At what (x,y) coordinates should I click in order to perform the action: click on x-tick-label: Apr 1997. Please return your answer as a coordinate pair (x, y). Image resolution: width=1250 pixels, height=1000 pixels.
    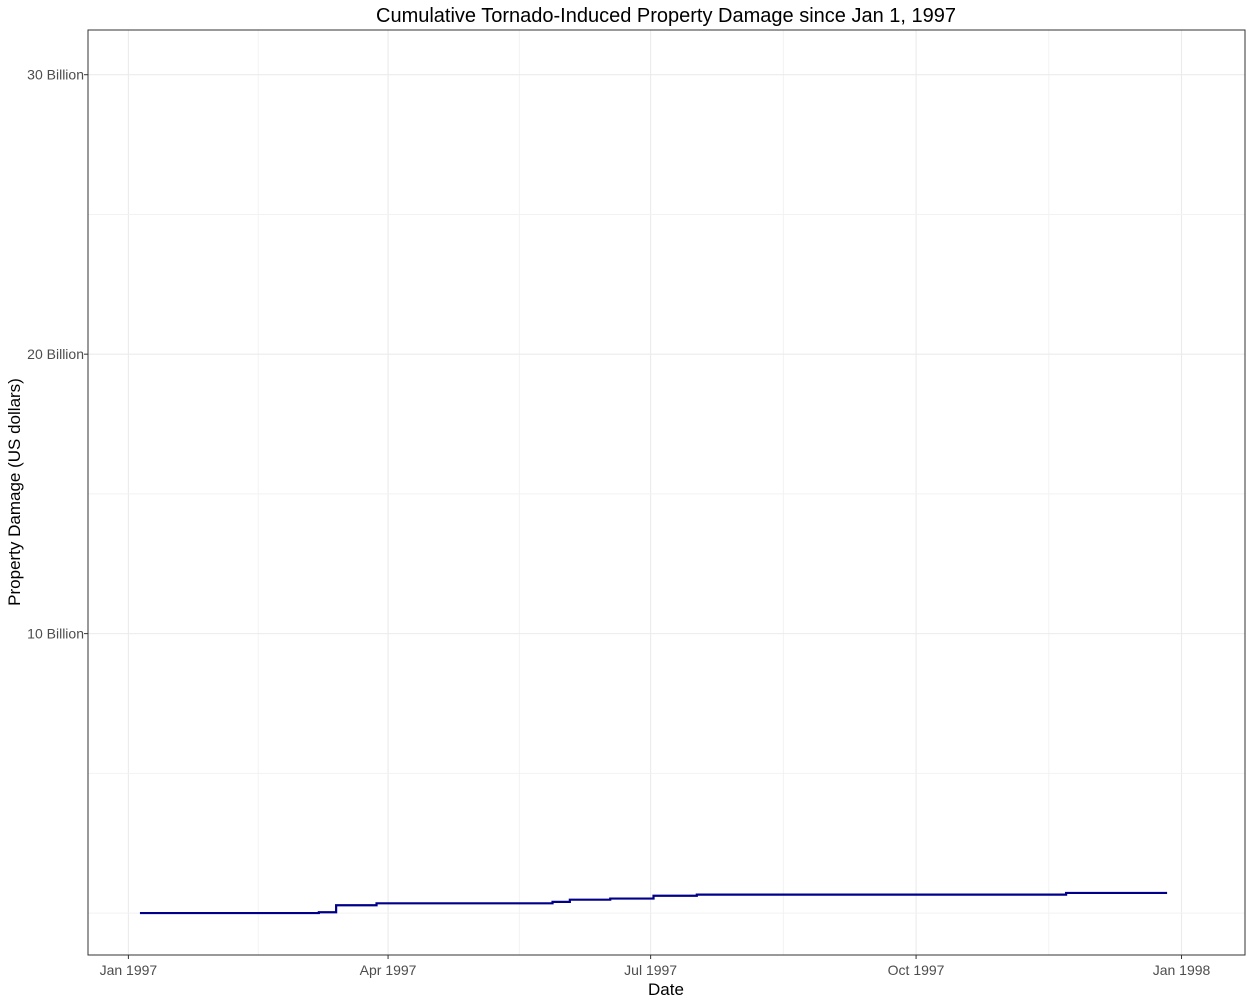
    Looking at the image, I should click on (388, 970).